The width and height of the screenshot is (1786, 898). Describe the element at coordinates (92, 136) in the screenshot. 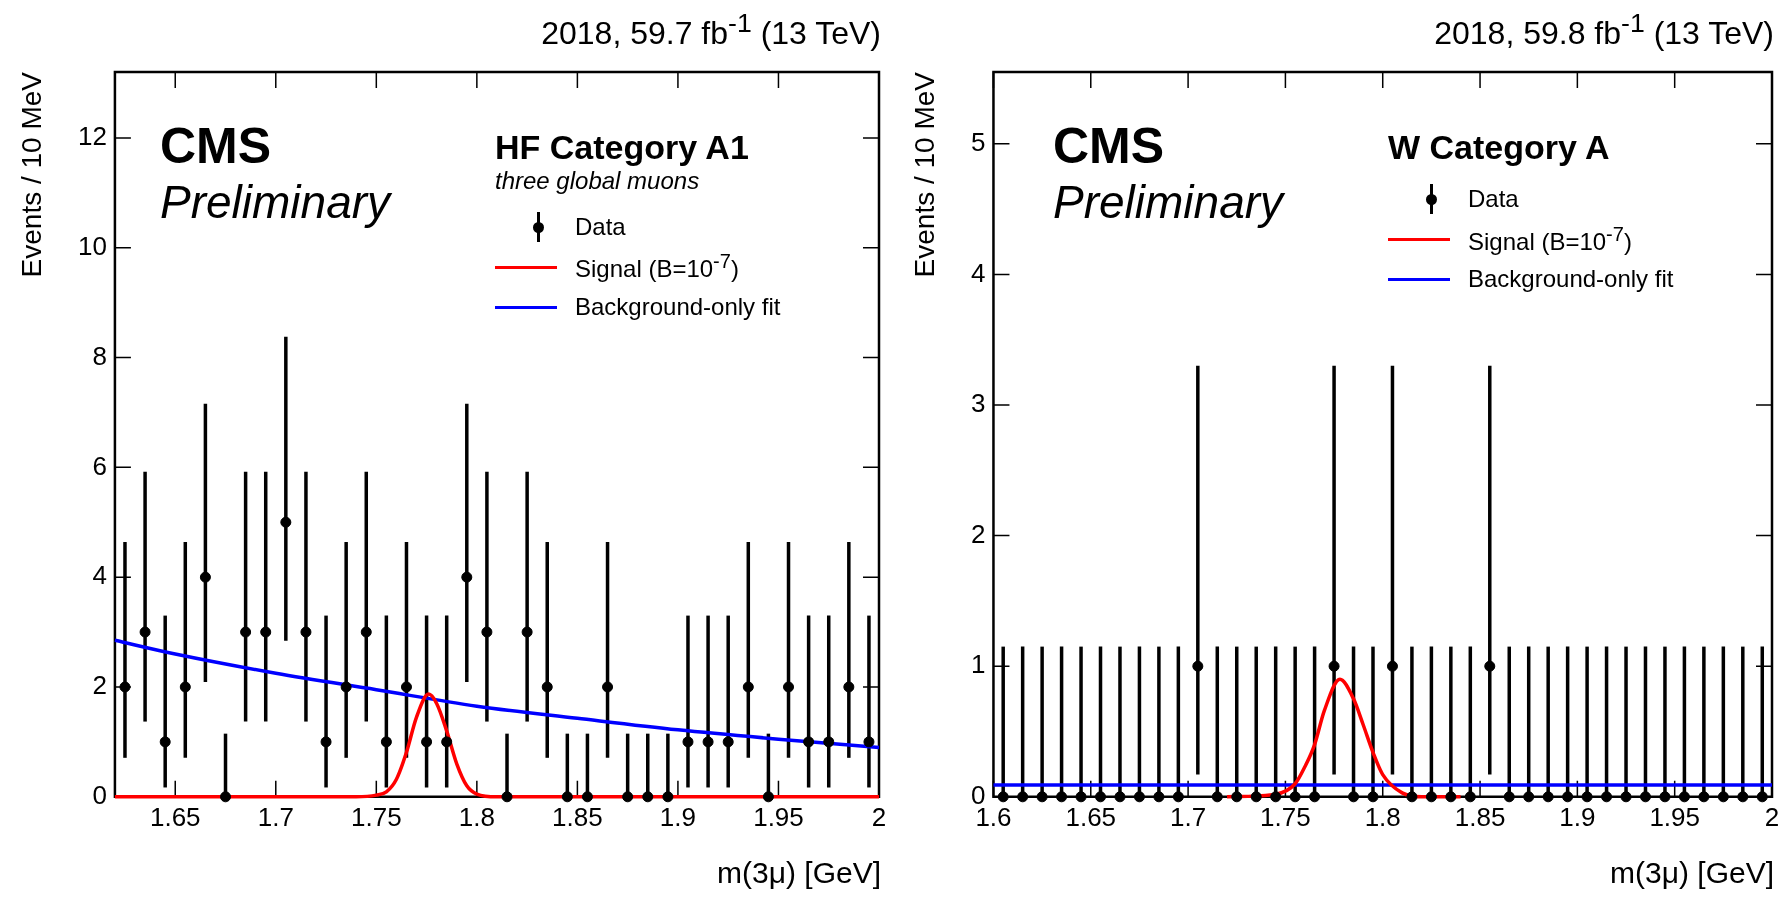

I see `y-tick-label: 12` at that location.